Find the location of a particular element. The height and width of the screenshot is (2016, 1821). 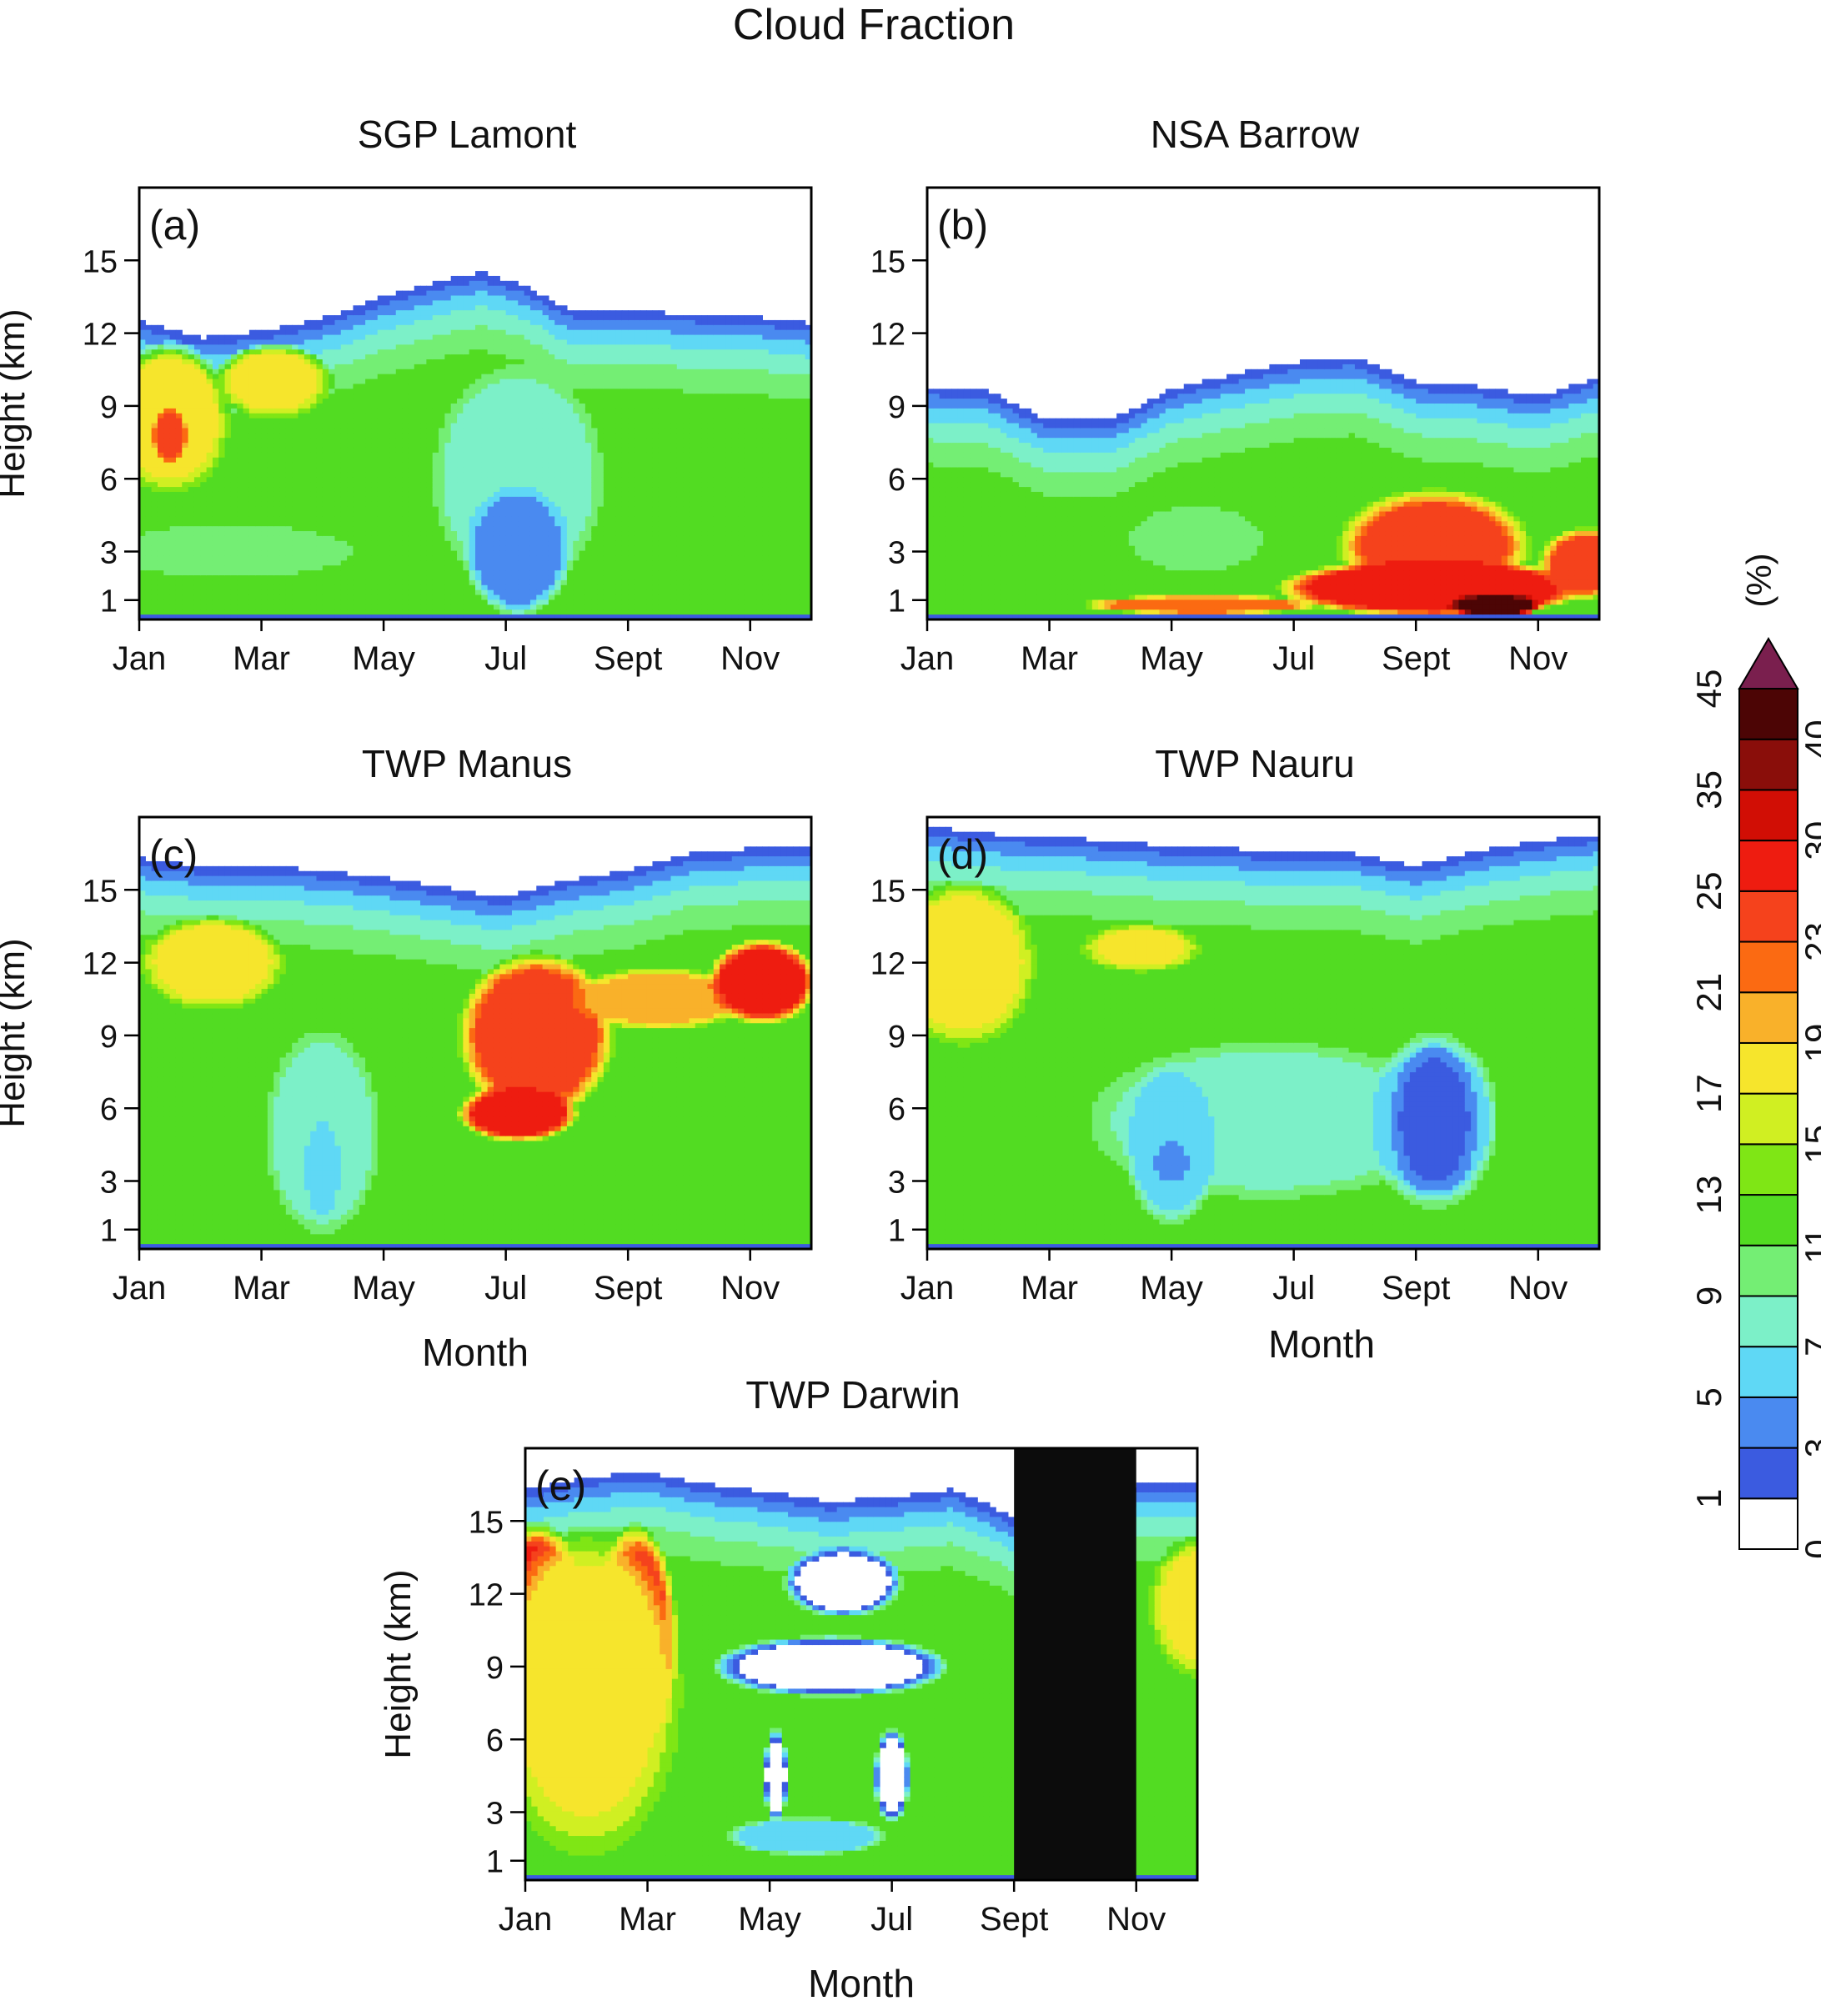

panel-label: (d) is located at coordinates (962, 854).